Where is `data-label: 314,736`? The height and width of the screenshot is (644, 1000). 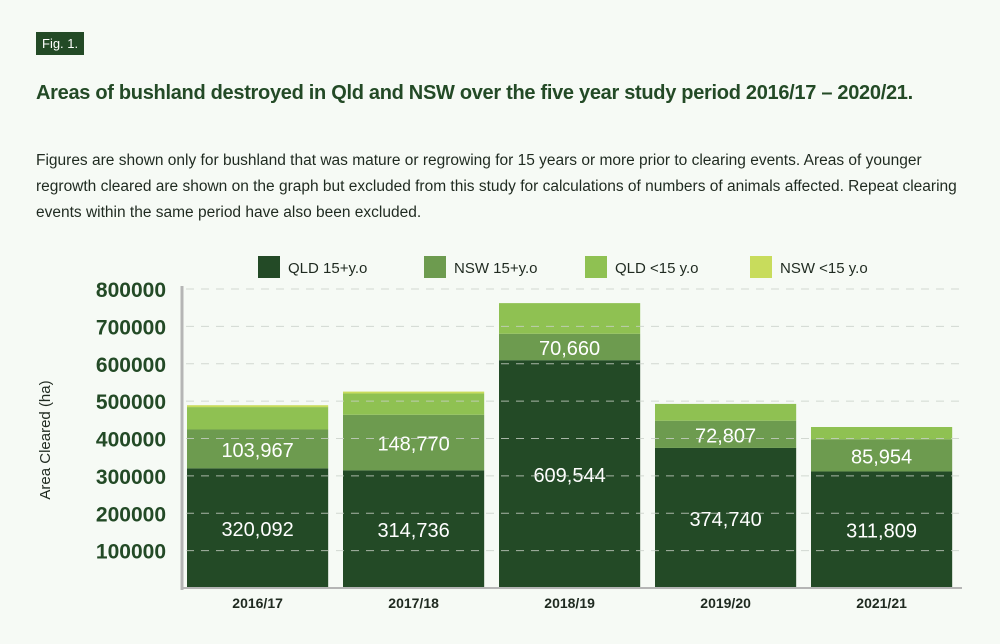
data-label: 314,736 is located at coordinates (413, 531).